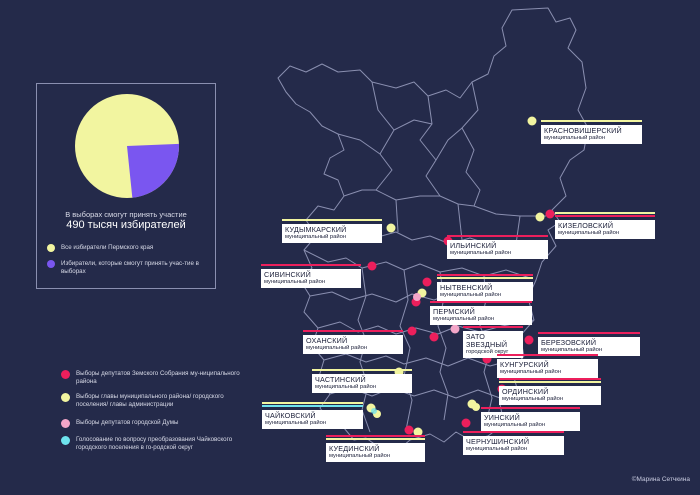 Image resolution: width=700 pixels, height=495 pixels. What do you see at coordinates (540, 217) in the screenshot?
I see `dot-kizelovsky-heads` at bounding box center [540, 217].